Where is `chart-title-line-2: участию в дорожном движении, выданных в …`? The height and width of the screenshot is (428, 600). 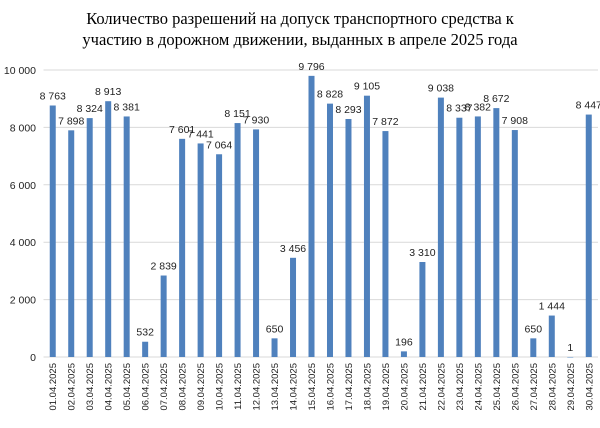 chart-title-line-2: участию в дорожном движении, выданных в … is located at coordinates (300, 39).